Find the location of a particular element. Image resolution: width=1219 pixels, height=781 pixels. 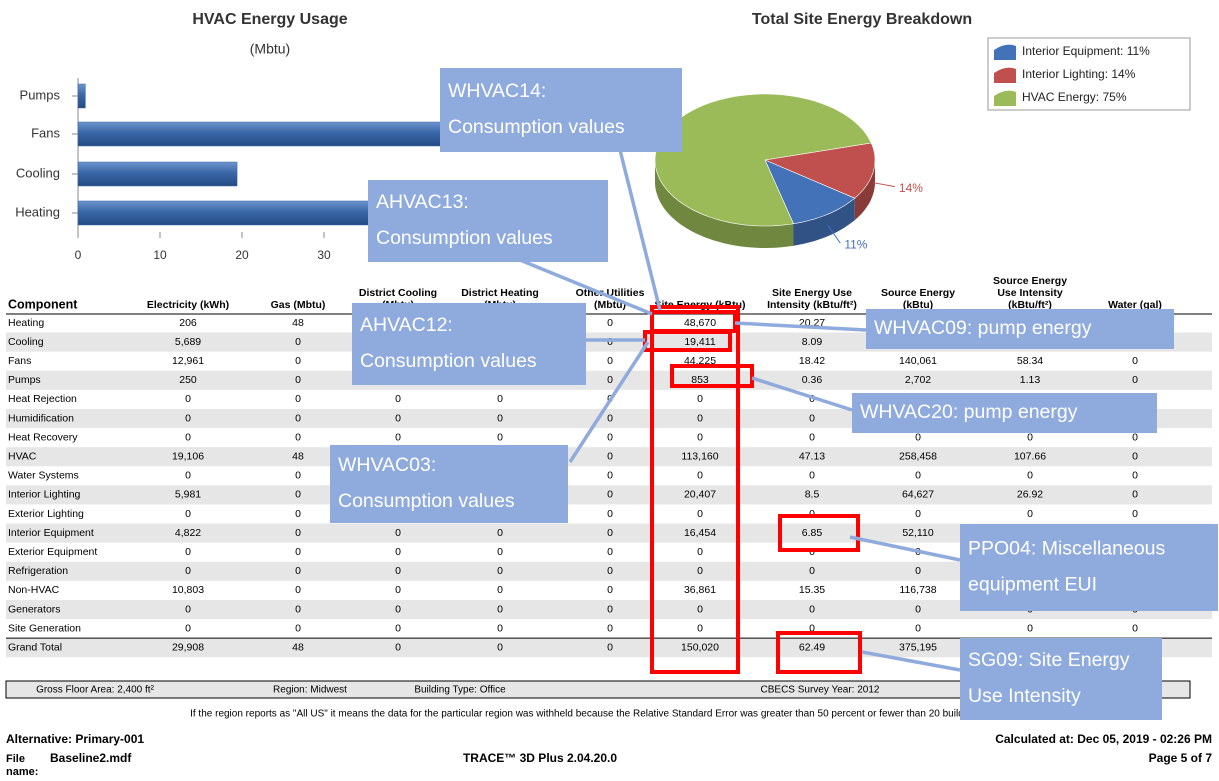

x-tick-label: 20 is located at coordinates (242, 255).